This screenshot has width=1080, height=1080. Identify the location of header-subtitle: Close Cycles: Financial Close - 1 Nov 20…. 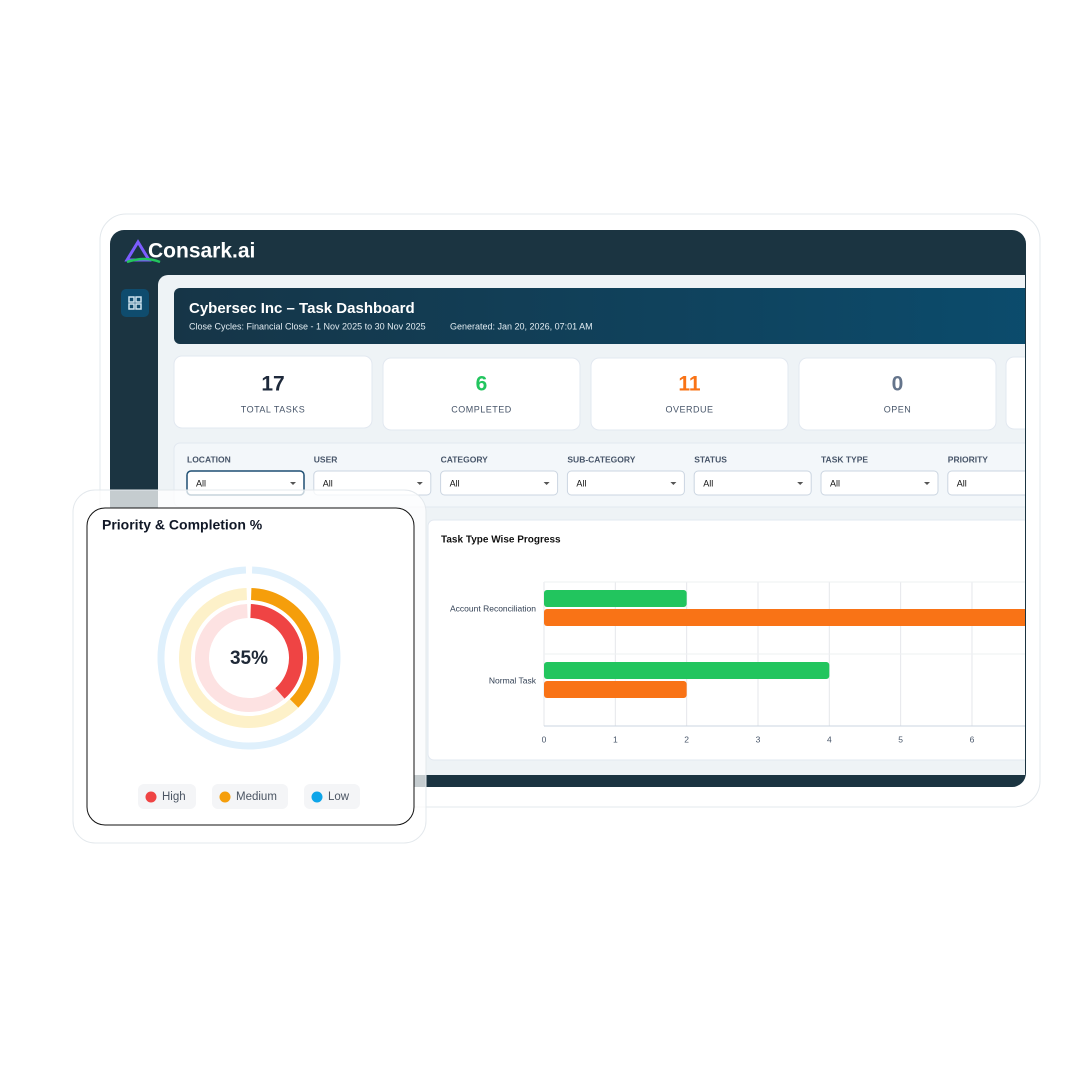
(307, 326).